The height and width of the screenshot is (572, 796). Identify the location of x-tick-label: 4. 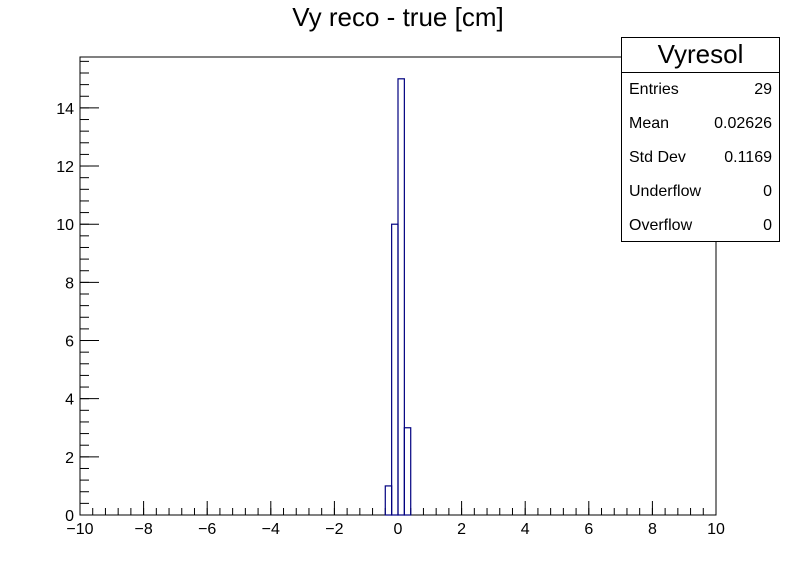
(525, 529).